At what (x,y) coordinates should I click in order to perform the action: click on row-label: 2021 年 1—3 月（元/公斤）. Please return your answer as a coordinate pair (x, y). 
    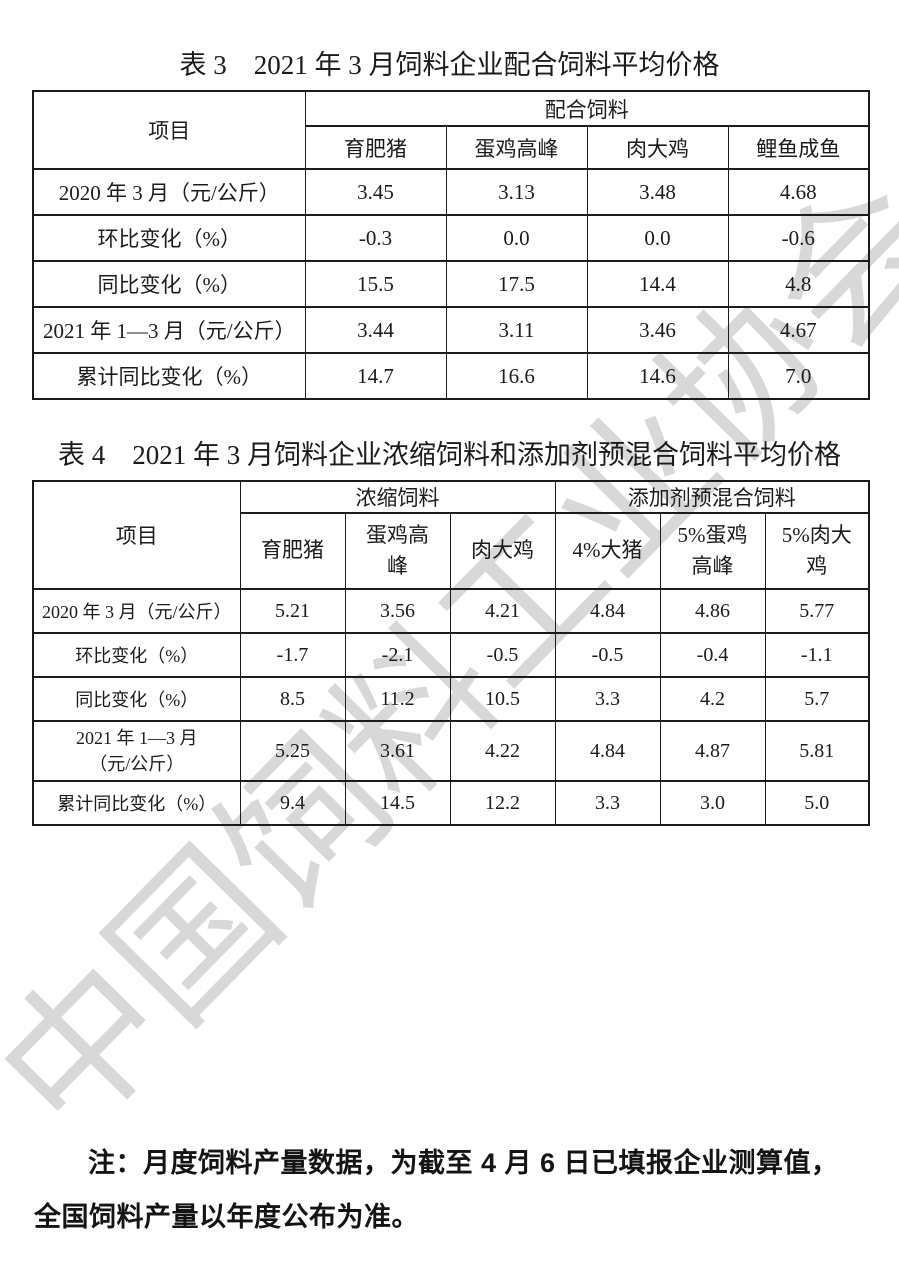
    Looking at the image, I should click on (169, 330).